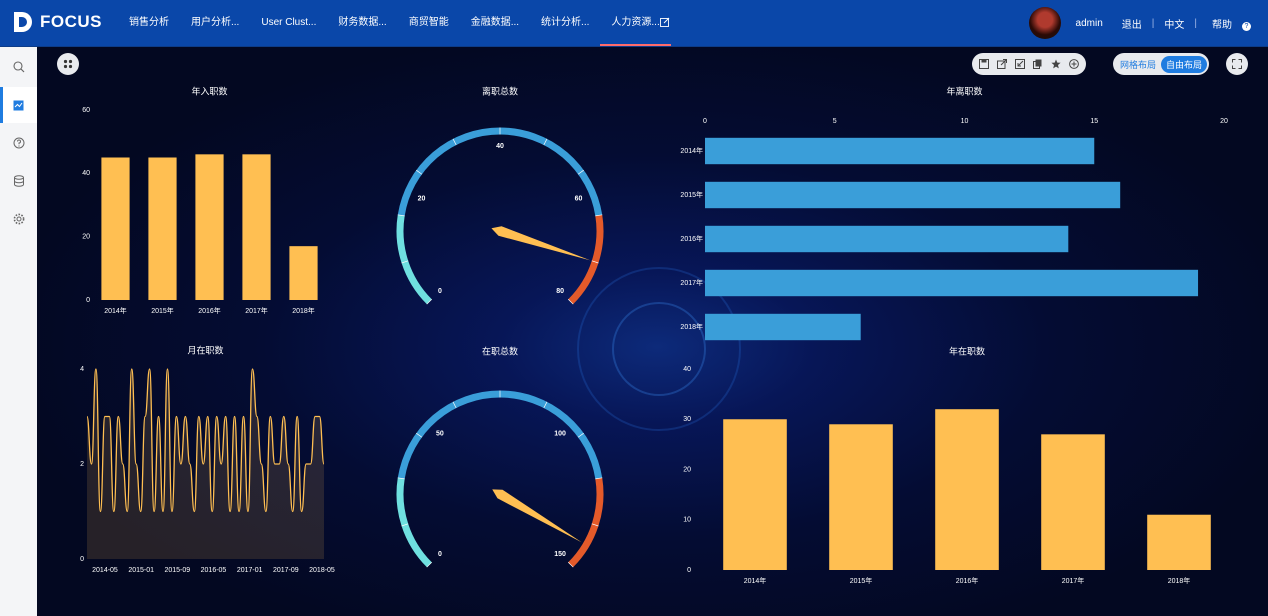 This screenshot has width=1268, height=616. I want to click on app-grid-button, so click(68, 64).